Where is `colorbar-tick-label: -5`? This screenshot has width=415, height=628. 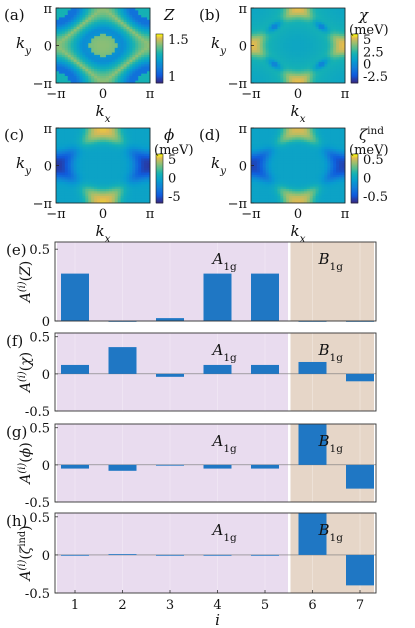 colorbar-tick-label: -5 is located at coordinates (174, 197).